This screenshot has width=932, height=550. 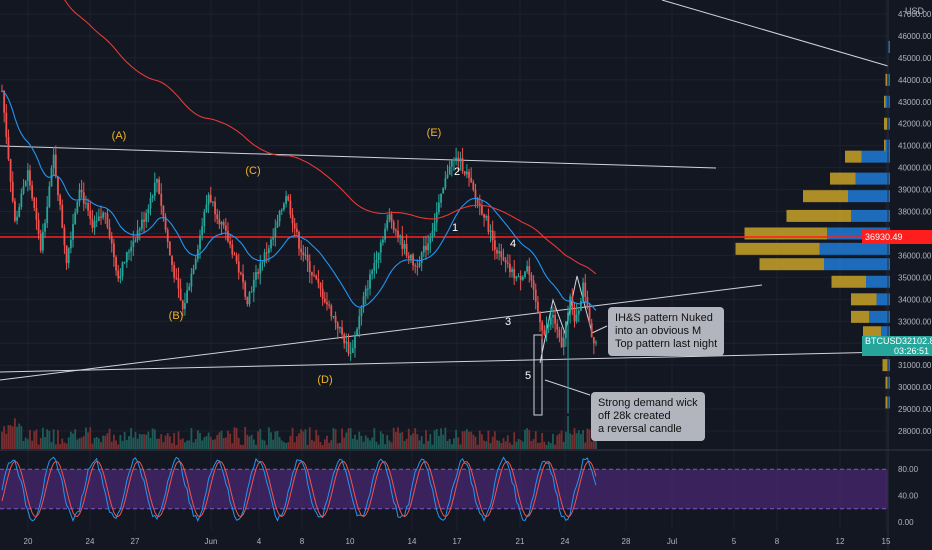 What do you see at coordinates (915, 409) in the screenshot?
I see `price-tick-label: 29000.00` at bounding box center [915, 409].